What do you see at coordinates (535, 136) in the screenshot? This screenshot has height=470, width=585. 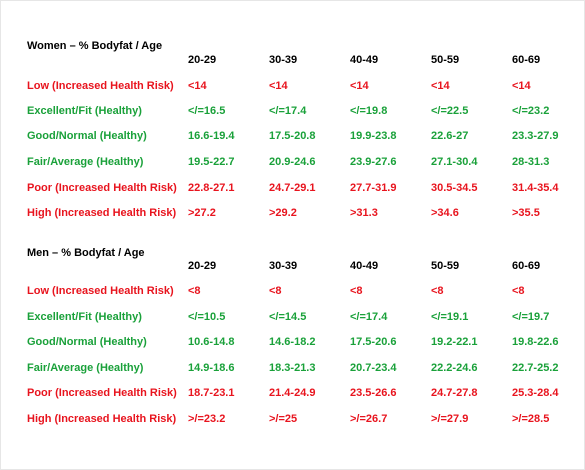 I see `women-cell: 23.3-27.9` at bounding box center [535, 136].